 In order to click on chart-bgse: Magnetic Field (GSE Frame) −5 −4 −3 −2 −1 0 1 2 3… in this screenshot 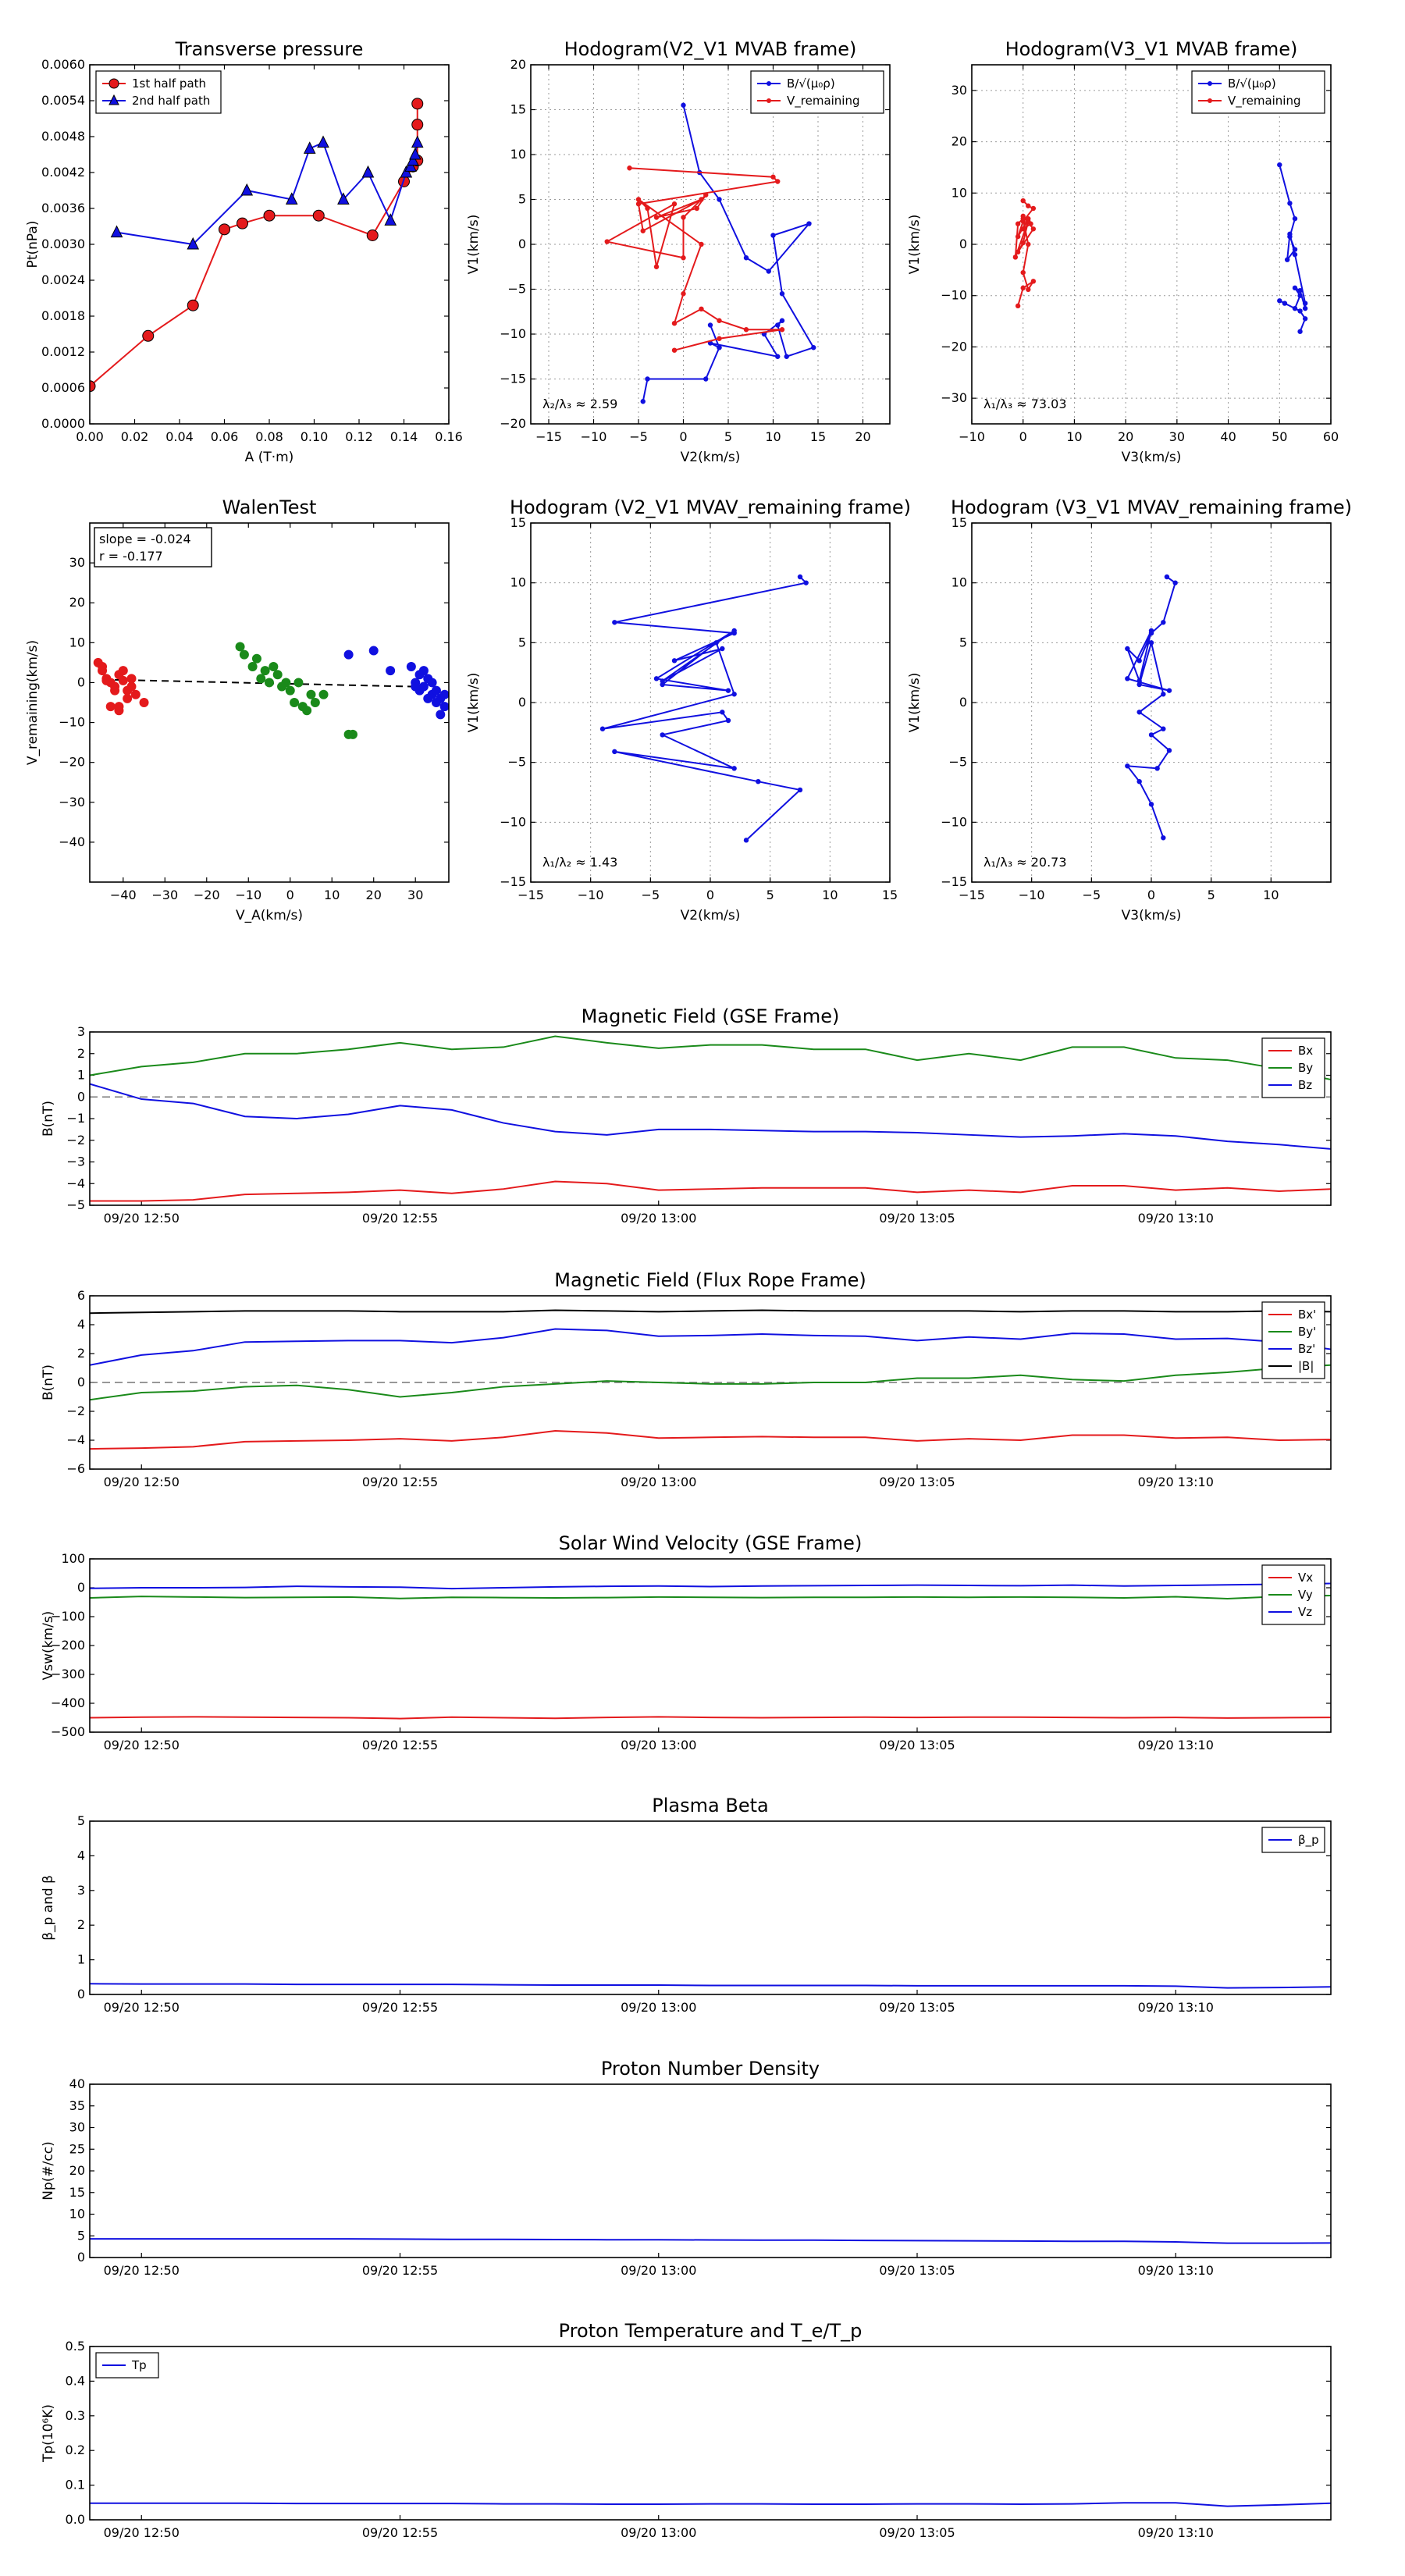, I will do `click(686, 1115)`.